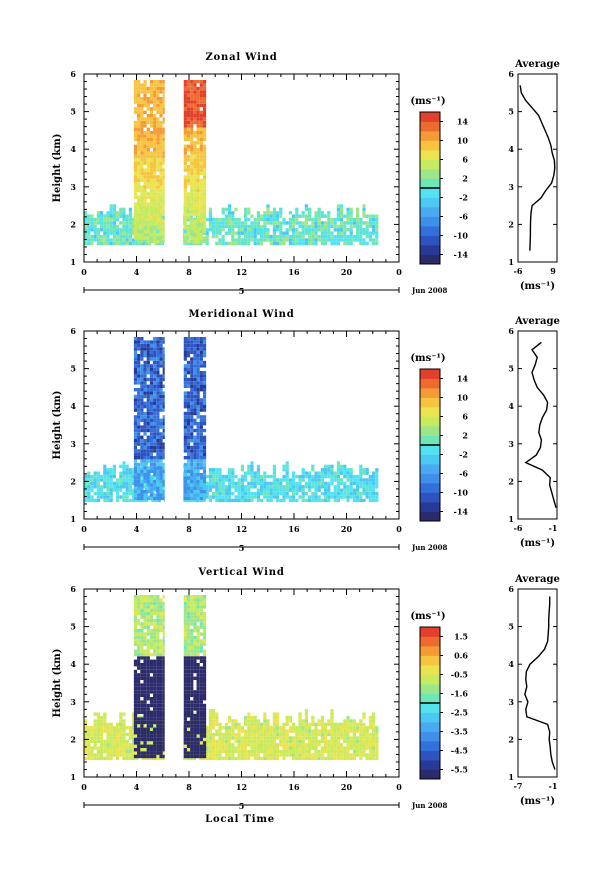 The width and height of the screenshot is (610, 873). Describe the element at coordinates (73, 187) in the screenshot. I see `y-tick-label: 3` at that location.